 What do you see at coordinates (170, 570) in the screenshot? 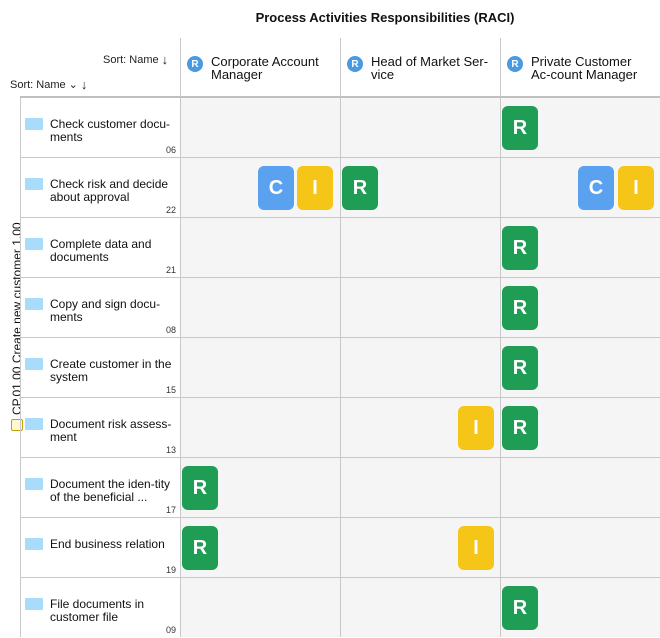
I see `activity-number: 19` at bounding box center [170, 570].